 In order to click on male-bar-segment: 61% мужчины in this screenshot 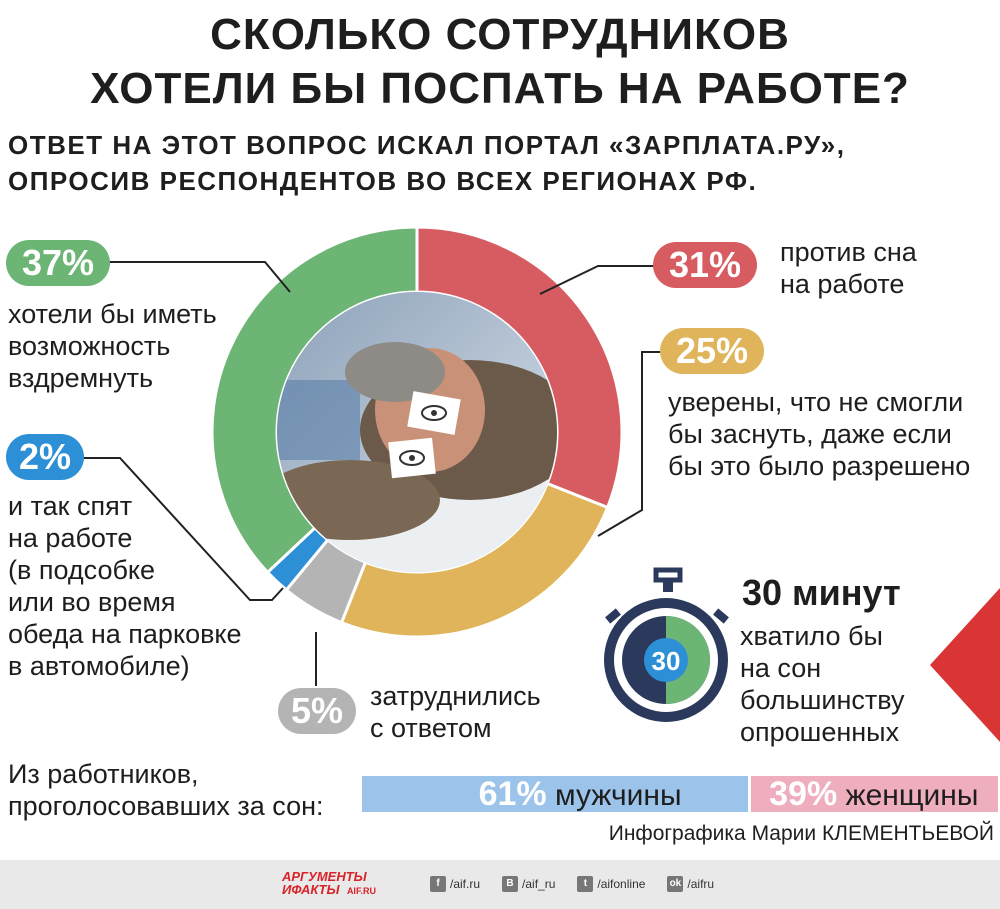, I will do `click(555, 794)`.